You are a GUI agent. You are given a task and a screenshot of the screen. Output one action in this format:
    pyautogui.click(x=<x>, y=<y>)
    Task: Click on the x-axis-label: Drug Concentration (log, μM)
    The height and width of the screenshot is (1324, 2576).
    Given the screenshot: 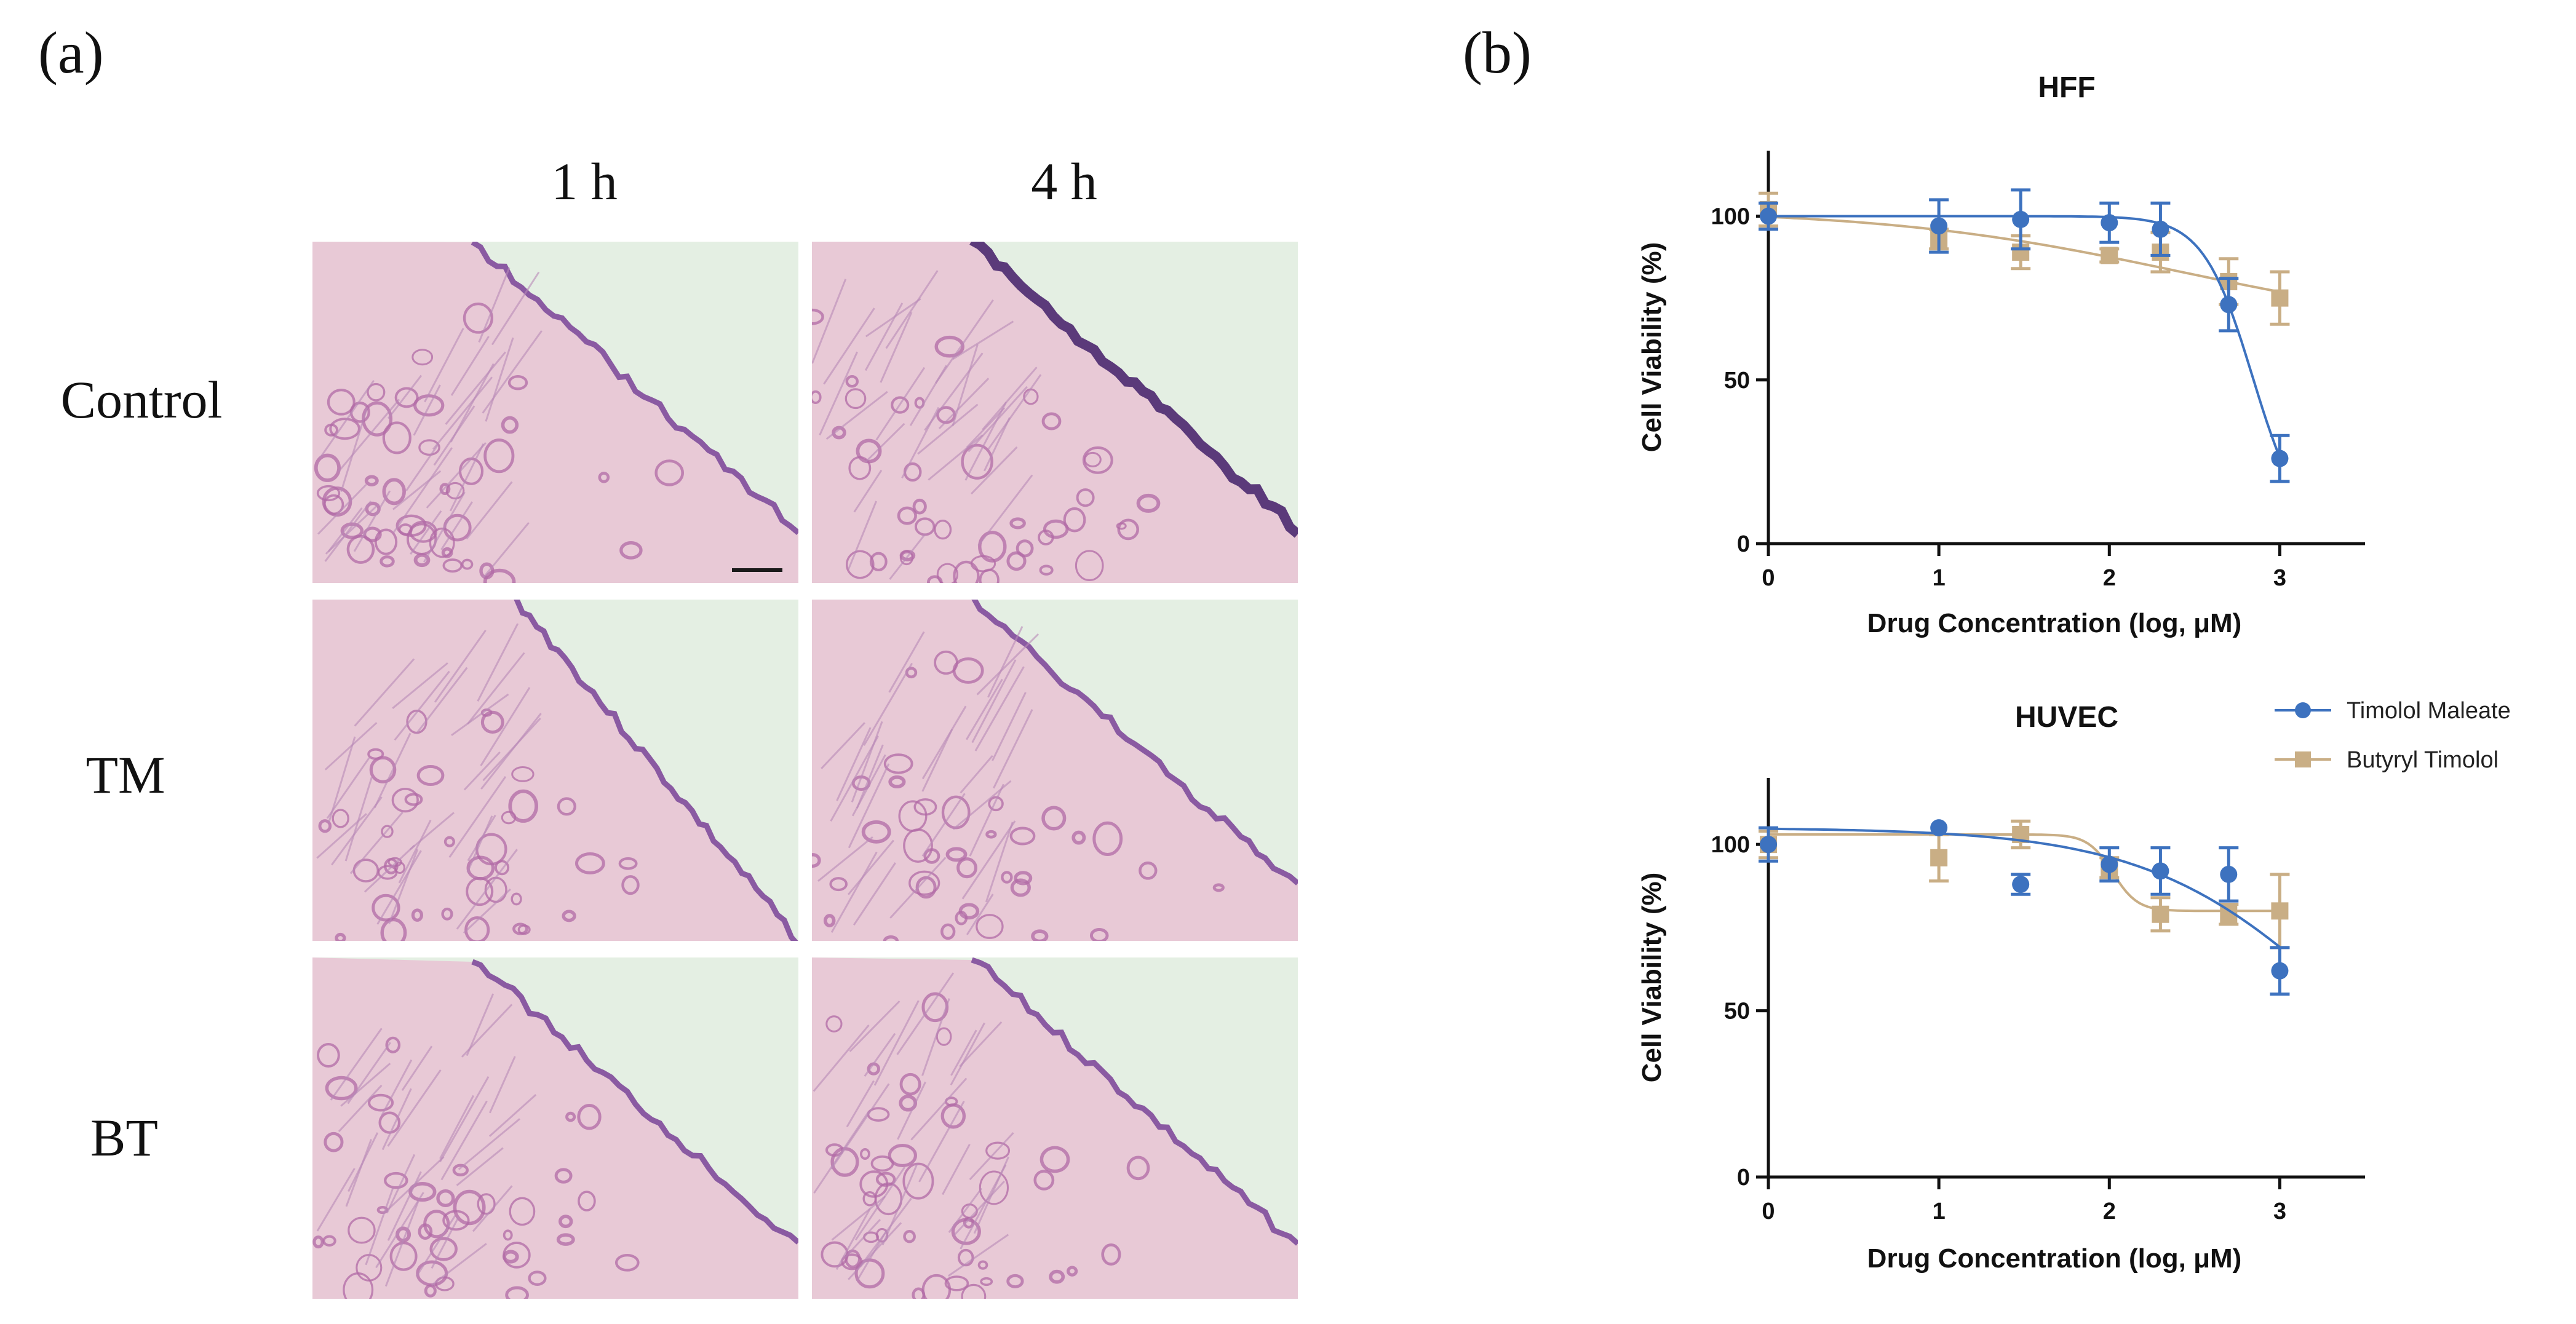 What is the action you would take?
    pyautogui.click(x=2054, y=1258)
    